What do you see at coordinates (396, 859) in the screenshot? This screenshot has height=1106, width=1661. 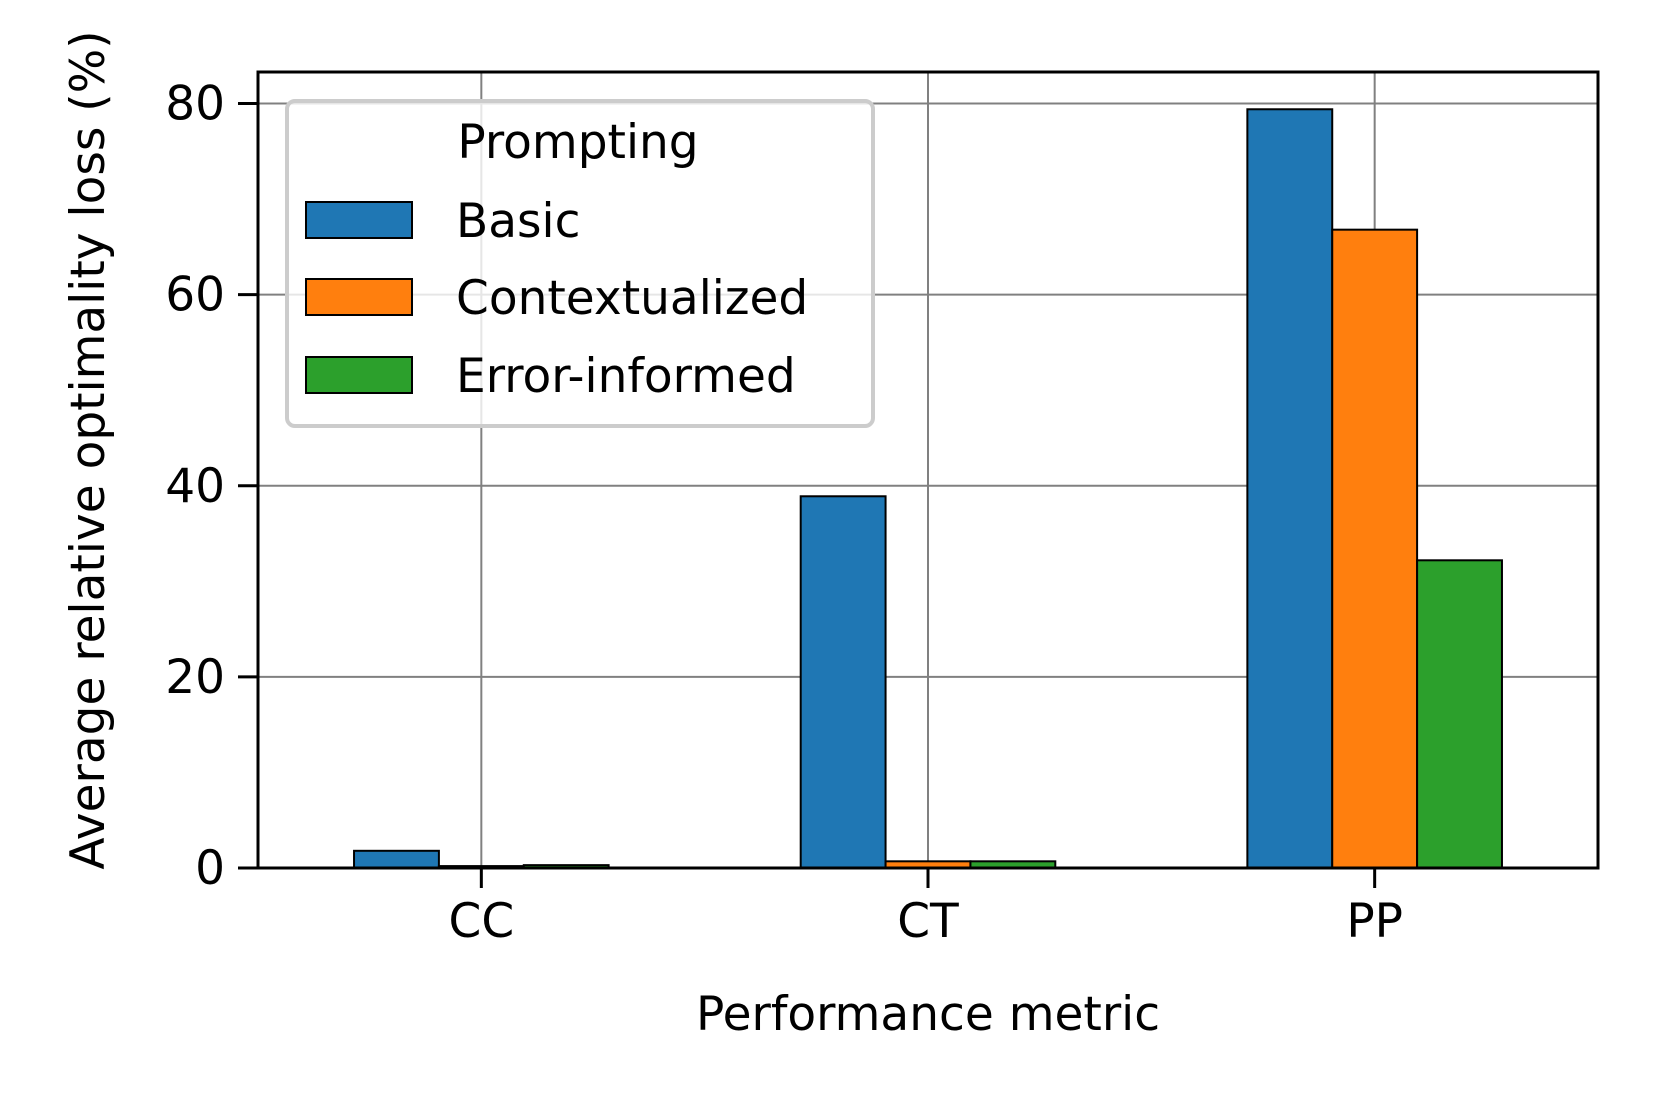 I see `bar-basic-cc` at bounding box center [396, 859].